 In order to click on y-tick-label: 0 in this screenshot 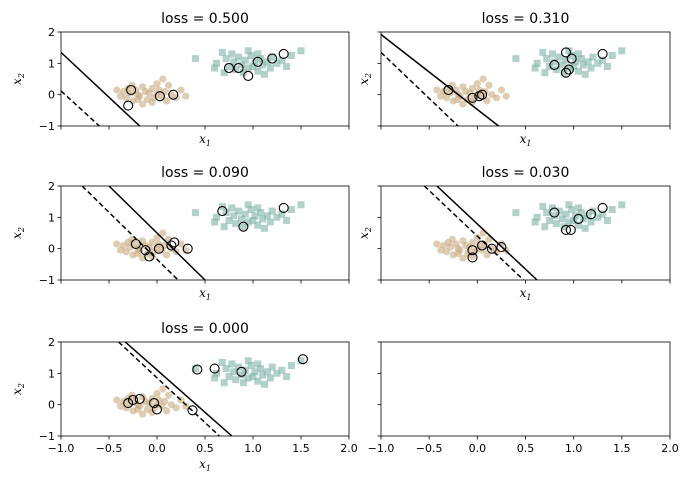, I will do `click(51, 249)`.